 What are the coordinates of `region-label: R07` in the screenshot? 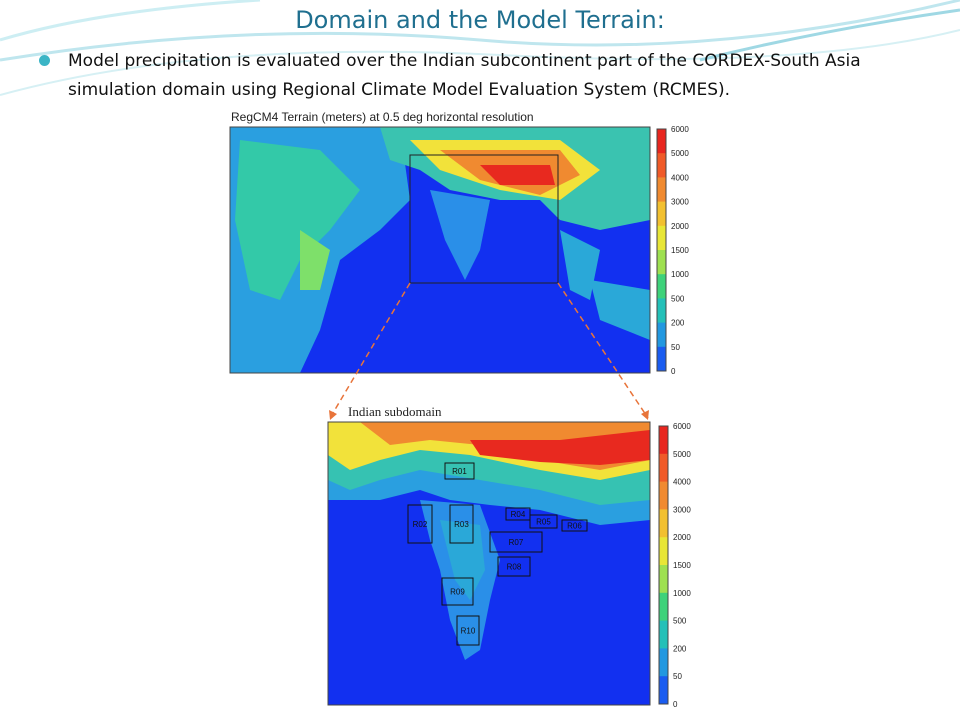 It's located at (516, 542).